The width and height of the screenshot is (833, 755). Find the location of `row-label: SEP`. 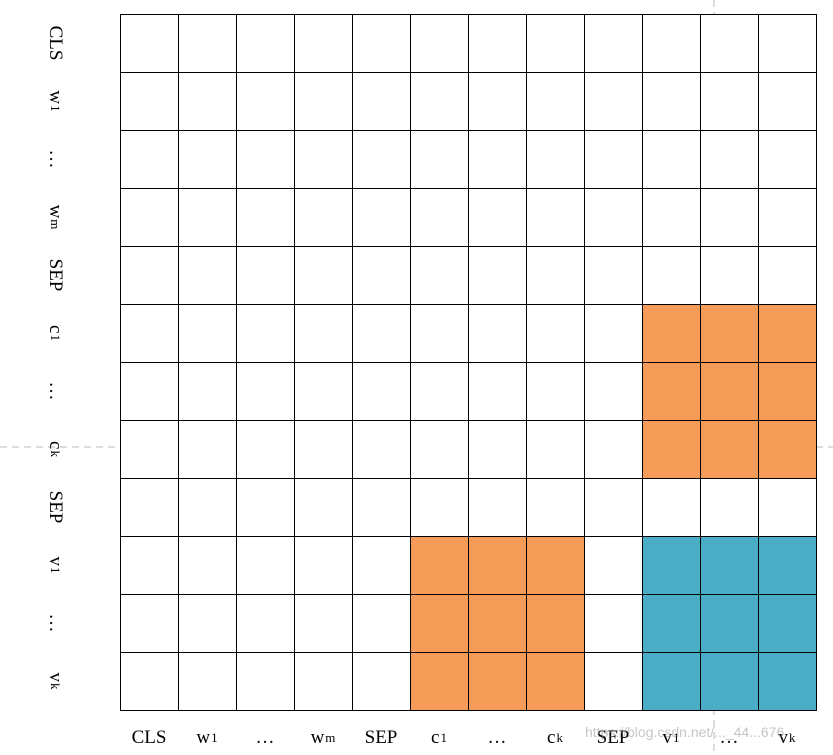

row-label: SEP is located at coordinates (56, 275).